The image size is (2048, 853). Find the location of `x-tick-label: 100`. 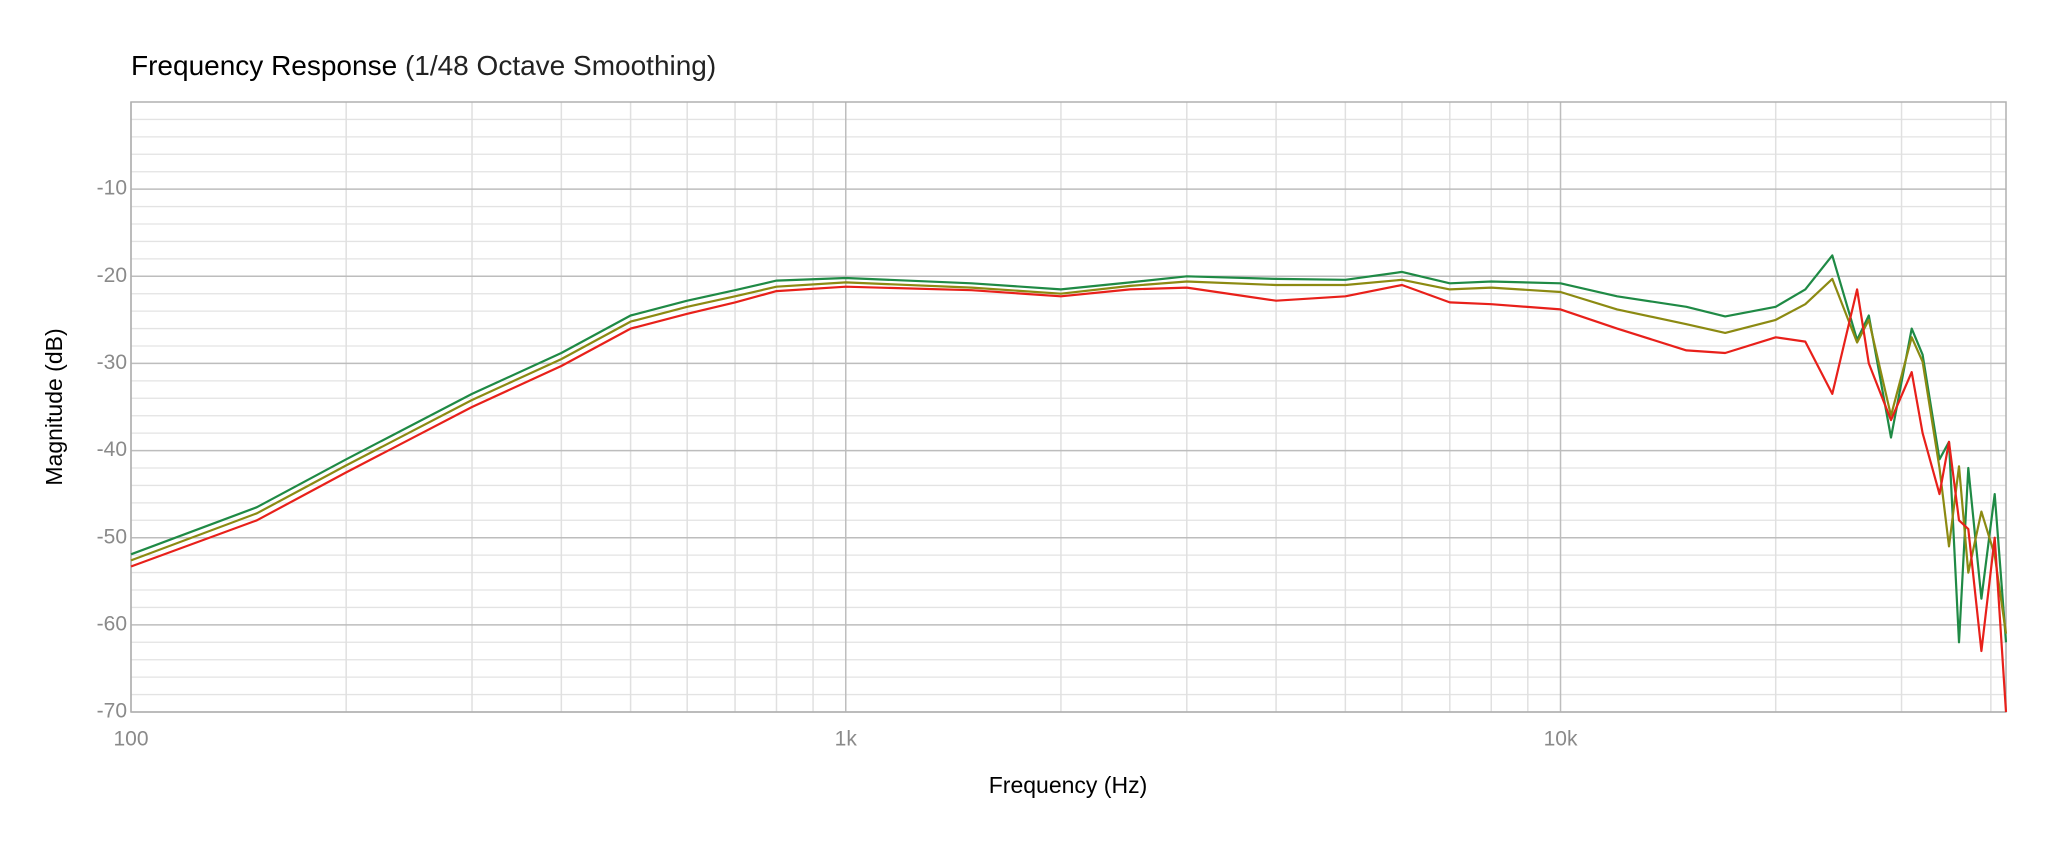

x-tick-label: 100 is located at coordinates (130, 739).